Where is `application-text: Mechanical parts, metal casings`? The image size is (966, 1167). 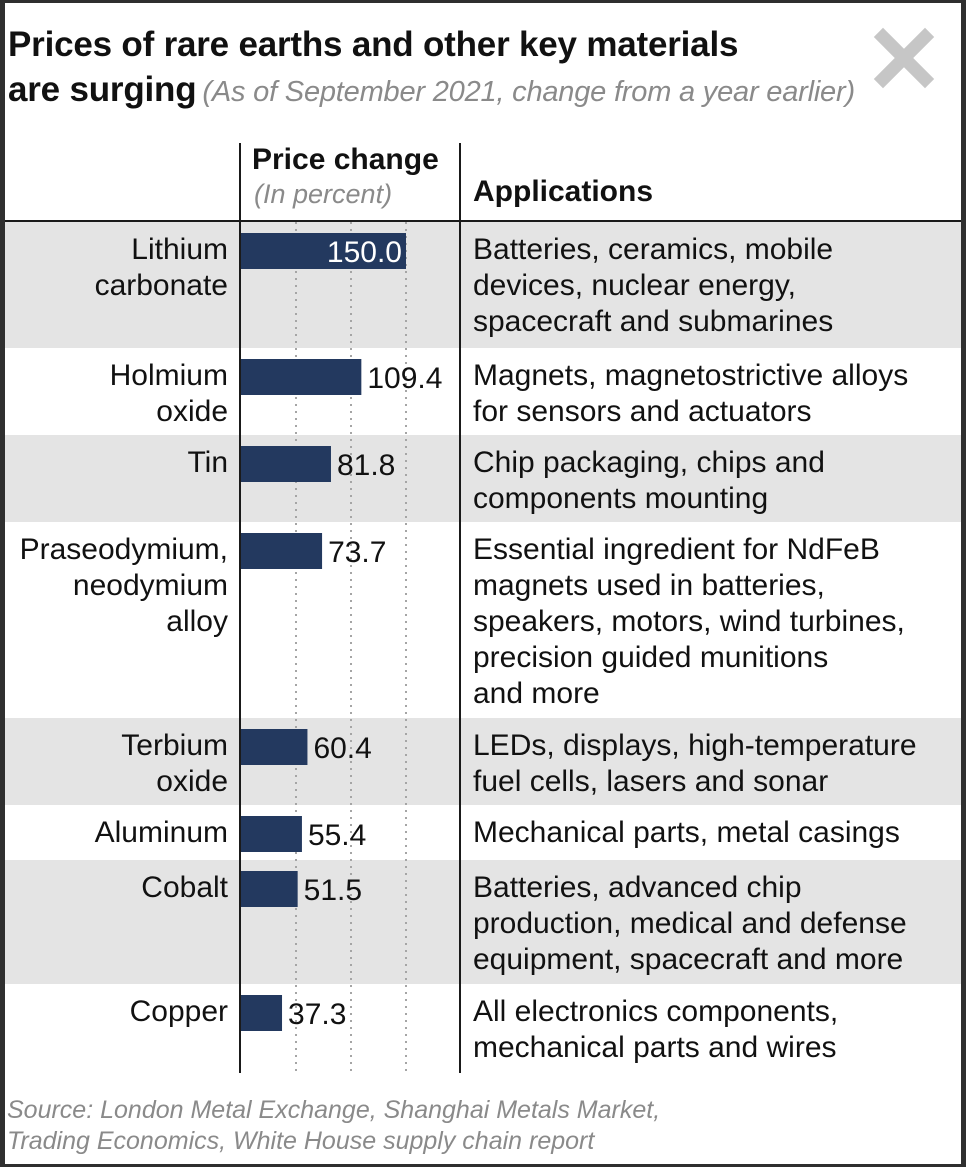 application-text: Mechanical parts, metal casings is located at coordinates (686, 832).